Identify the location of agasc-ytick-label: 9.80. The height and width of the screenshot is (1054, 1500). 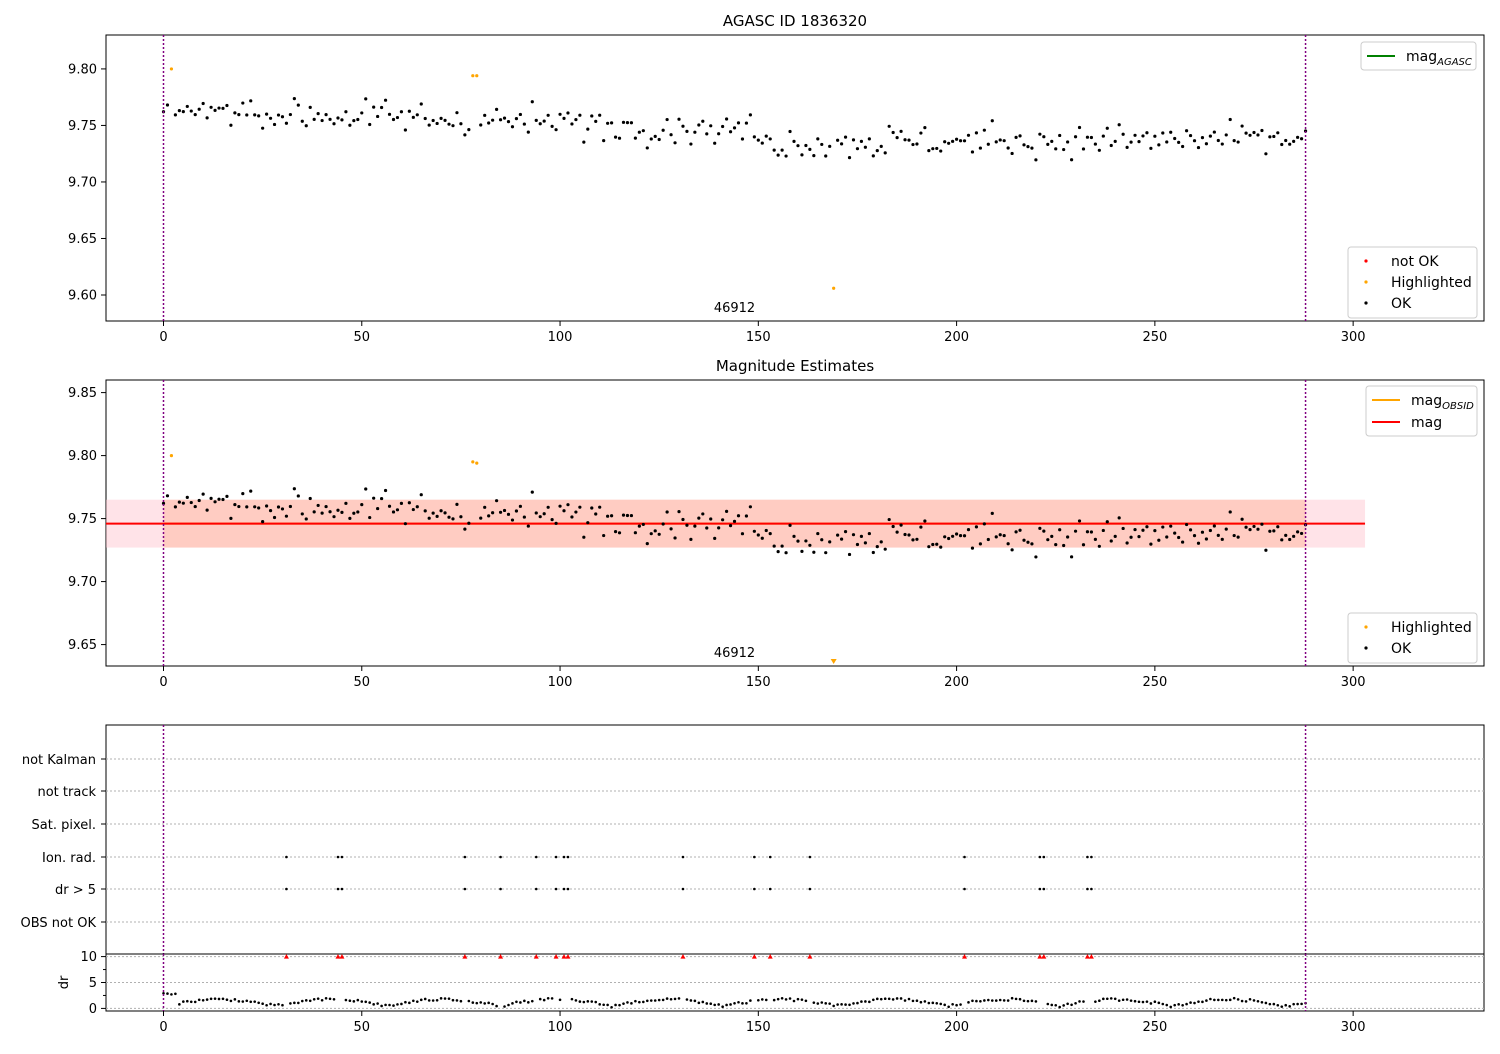
(82, 69).